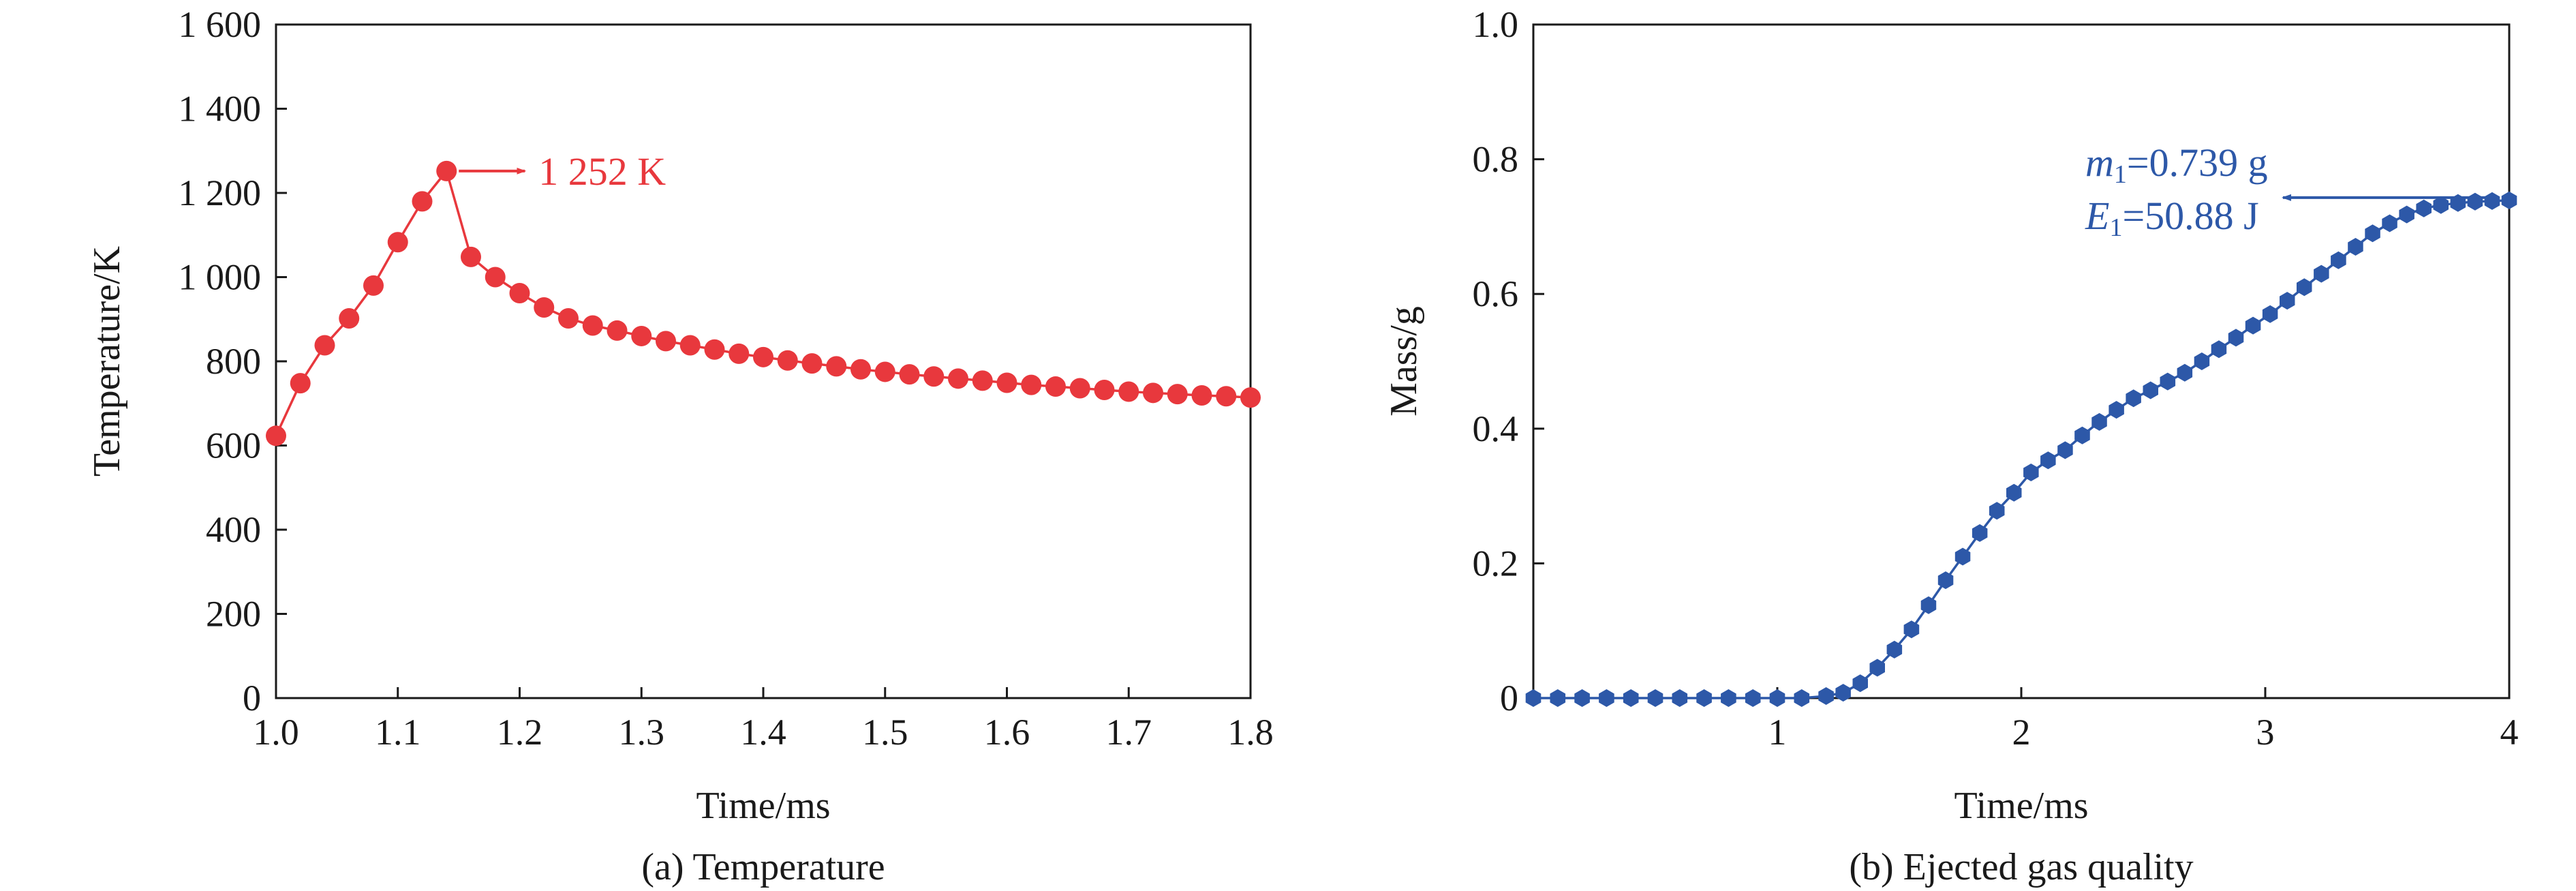 The height and width of the screenshot is (891, 2576). What do you see at coordinates (2287, 191) in the screenshot?
I see `final-mass-annotation: m1=0.739 g E1=50.88 J` at bounding box center [2287, 191].